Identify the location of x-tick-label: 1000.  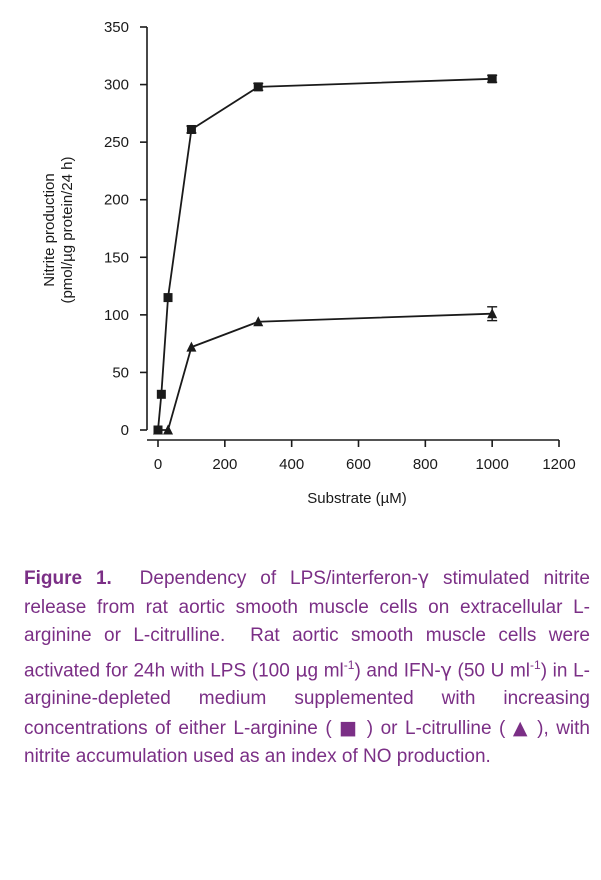
(491, 464).